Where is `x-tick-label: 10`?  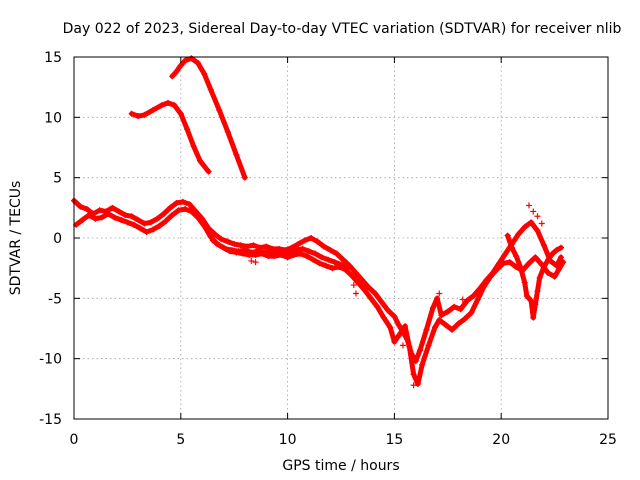
x-tick-label: 10 is located at coordinates (288, 440).